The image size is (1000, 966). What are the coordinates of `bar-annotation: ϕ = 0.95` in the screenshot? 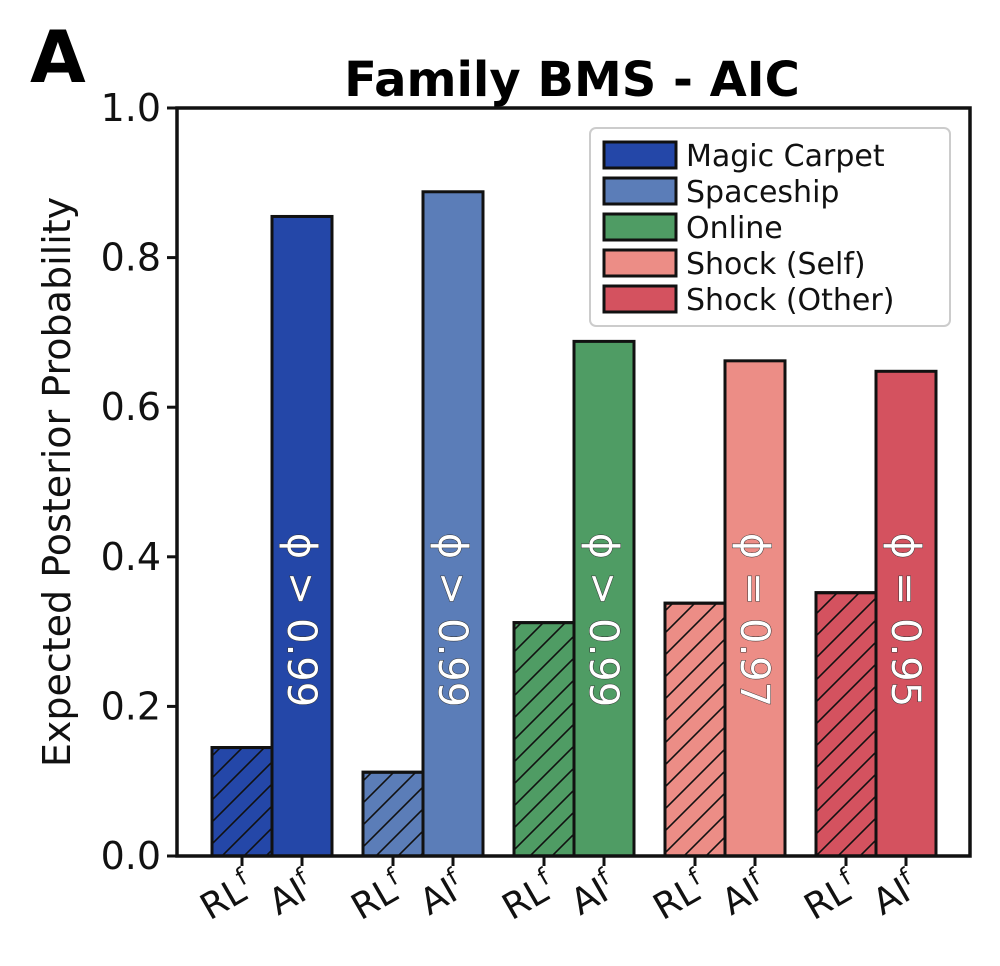 It's located at (905, 620).